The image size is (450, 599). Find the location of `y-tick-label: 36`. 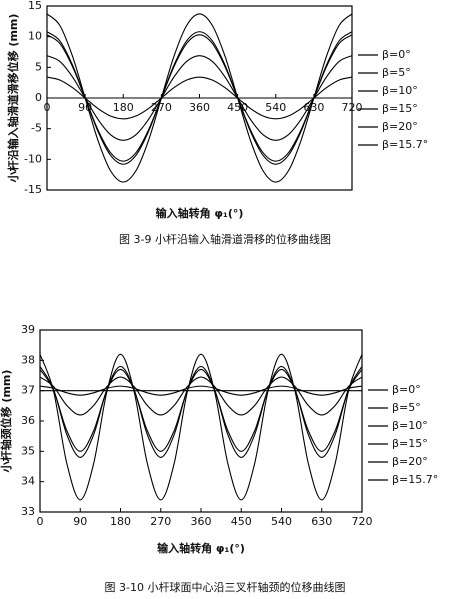

y-tick-label: 36 is located at coordinates (28, 420).